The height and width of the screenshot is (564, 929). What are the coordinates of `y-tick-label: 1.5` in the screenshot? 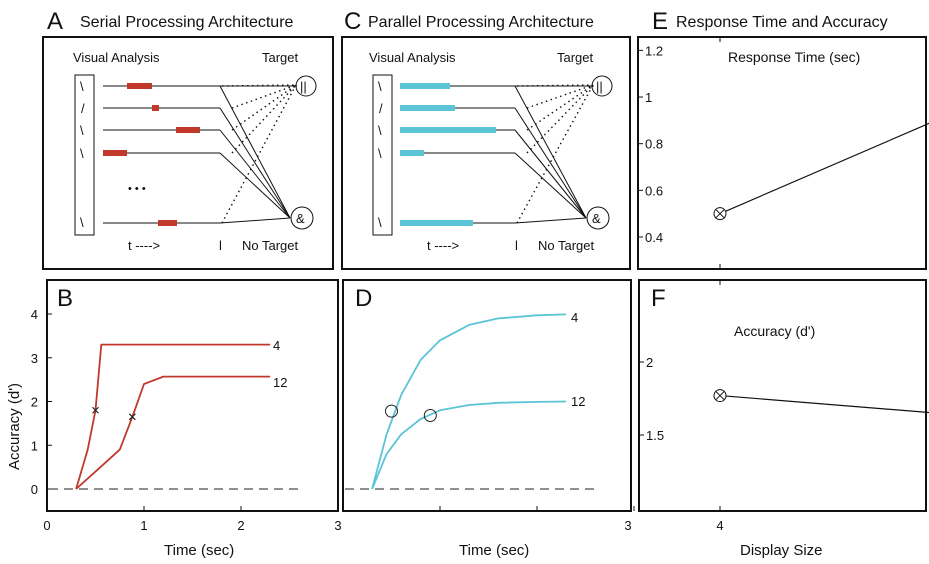 It's located at (655, 435).